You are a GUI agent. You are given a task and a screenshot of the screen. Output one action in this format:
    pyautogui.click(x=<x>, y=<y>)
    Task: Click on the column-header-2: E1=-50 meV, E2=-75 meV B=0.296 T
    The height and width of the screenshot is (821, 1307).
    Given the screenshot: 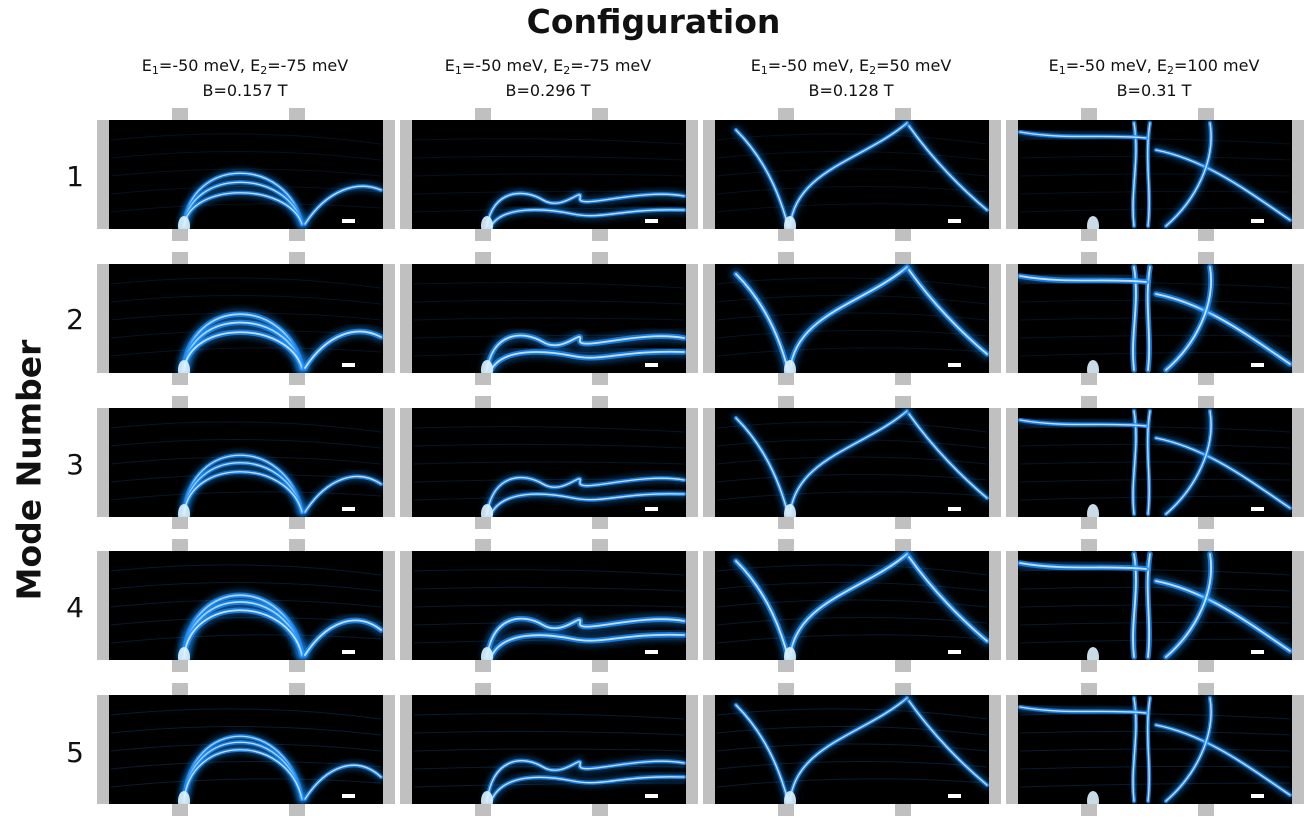 What is the action you would take?
    pyautogui.click(x=548, y=78)
    